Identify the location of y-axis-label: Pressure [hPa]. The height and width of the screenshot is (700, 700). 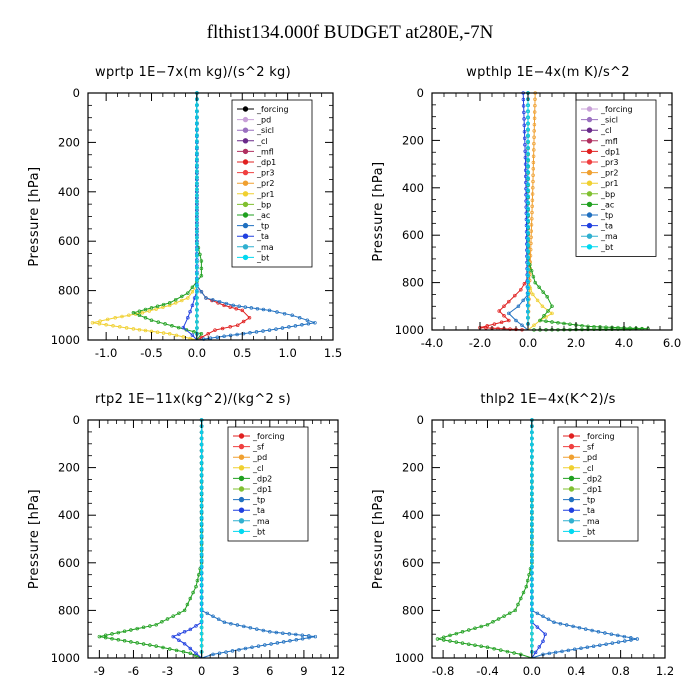
(378, 539).